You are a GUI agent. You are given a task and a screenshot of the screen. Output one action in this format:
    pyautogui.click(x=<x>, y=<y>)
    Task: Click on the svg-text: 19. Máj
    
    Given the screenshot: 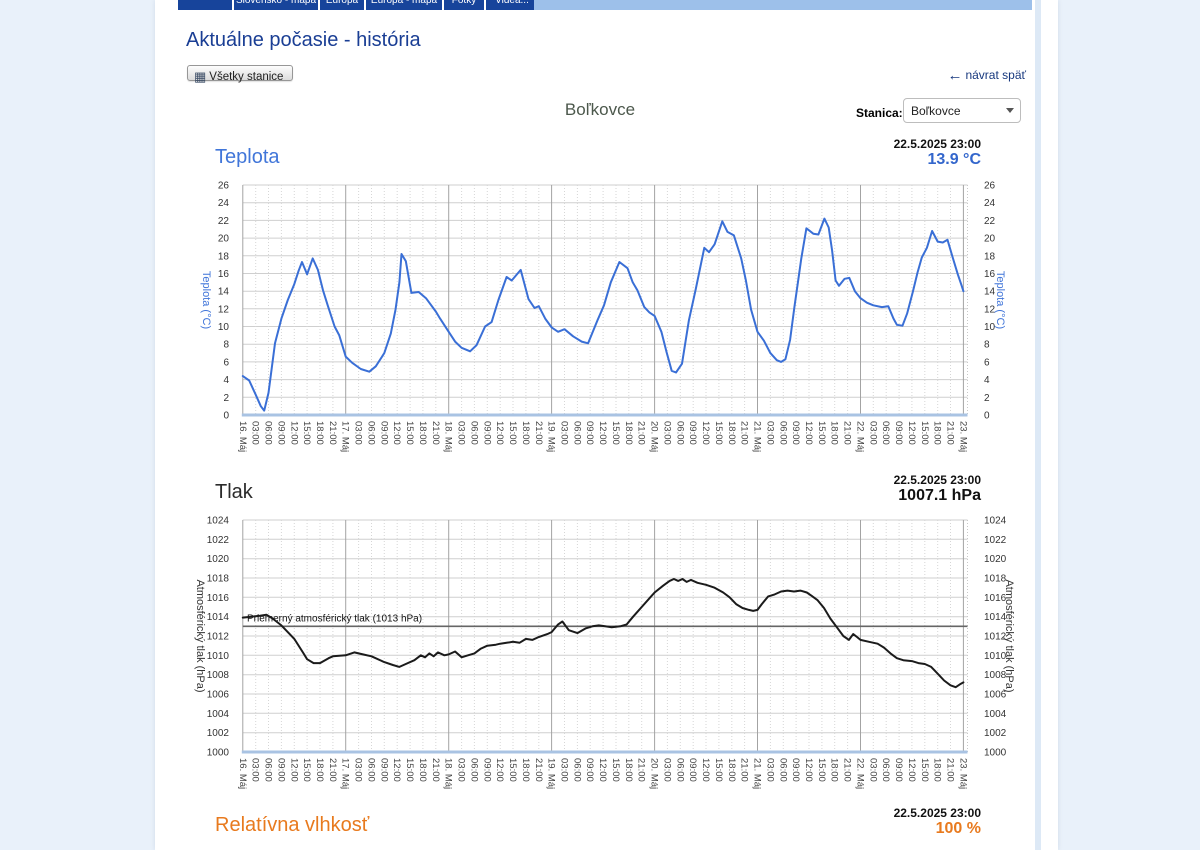 What is the action you would take?
    pyautogui.click(x=551, y=436)
    